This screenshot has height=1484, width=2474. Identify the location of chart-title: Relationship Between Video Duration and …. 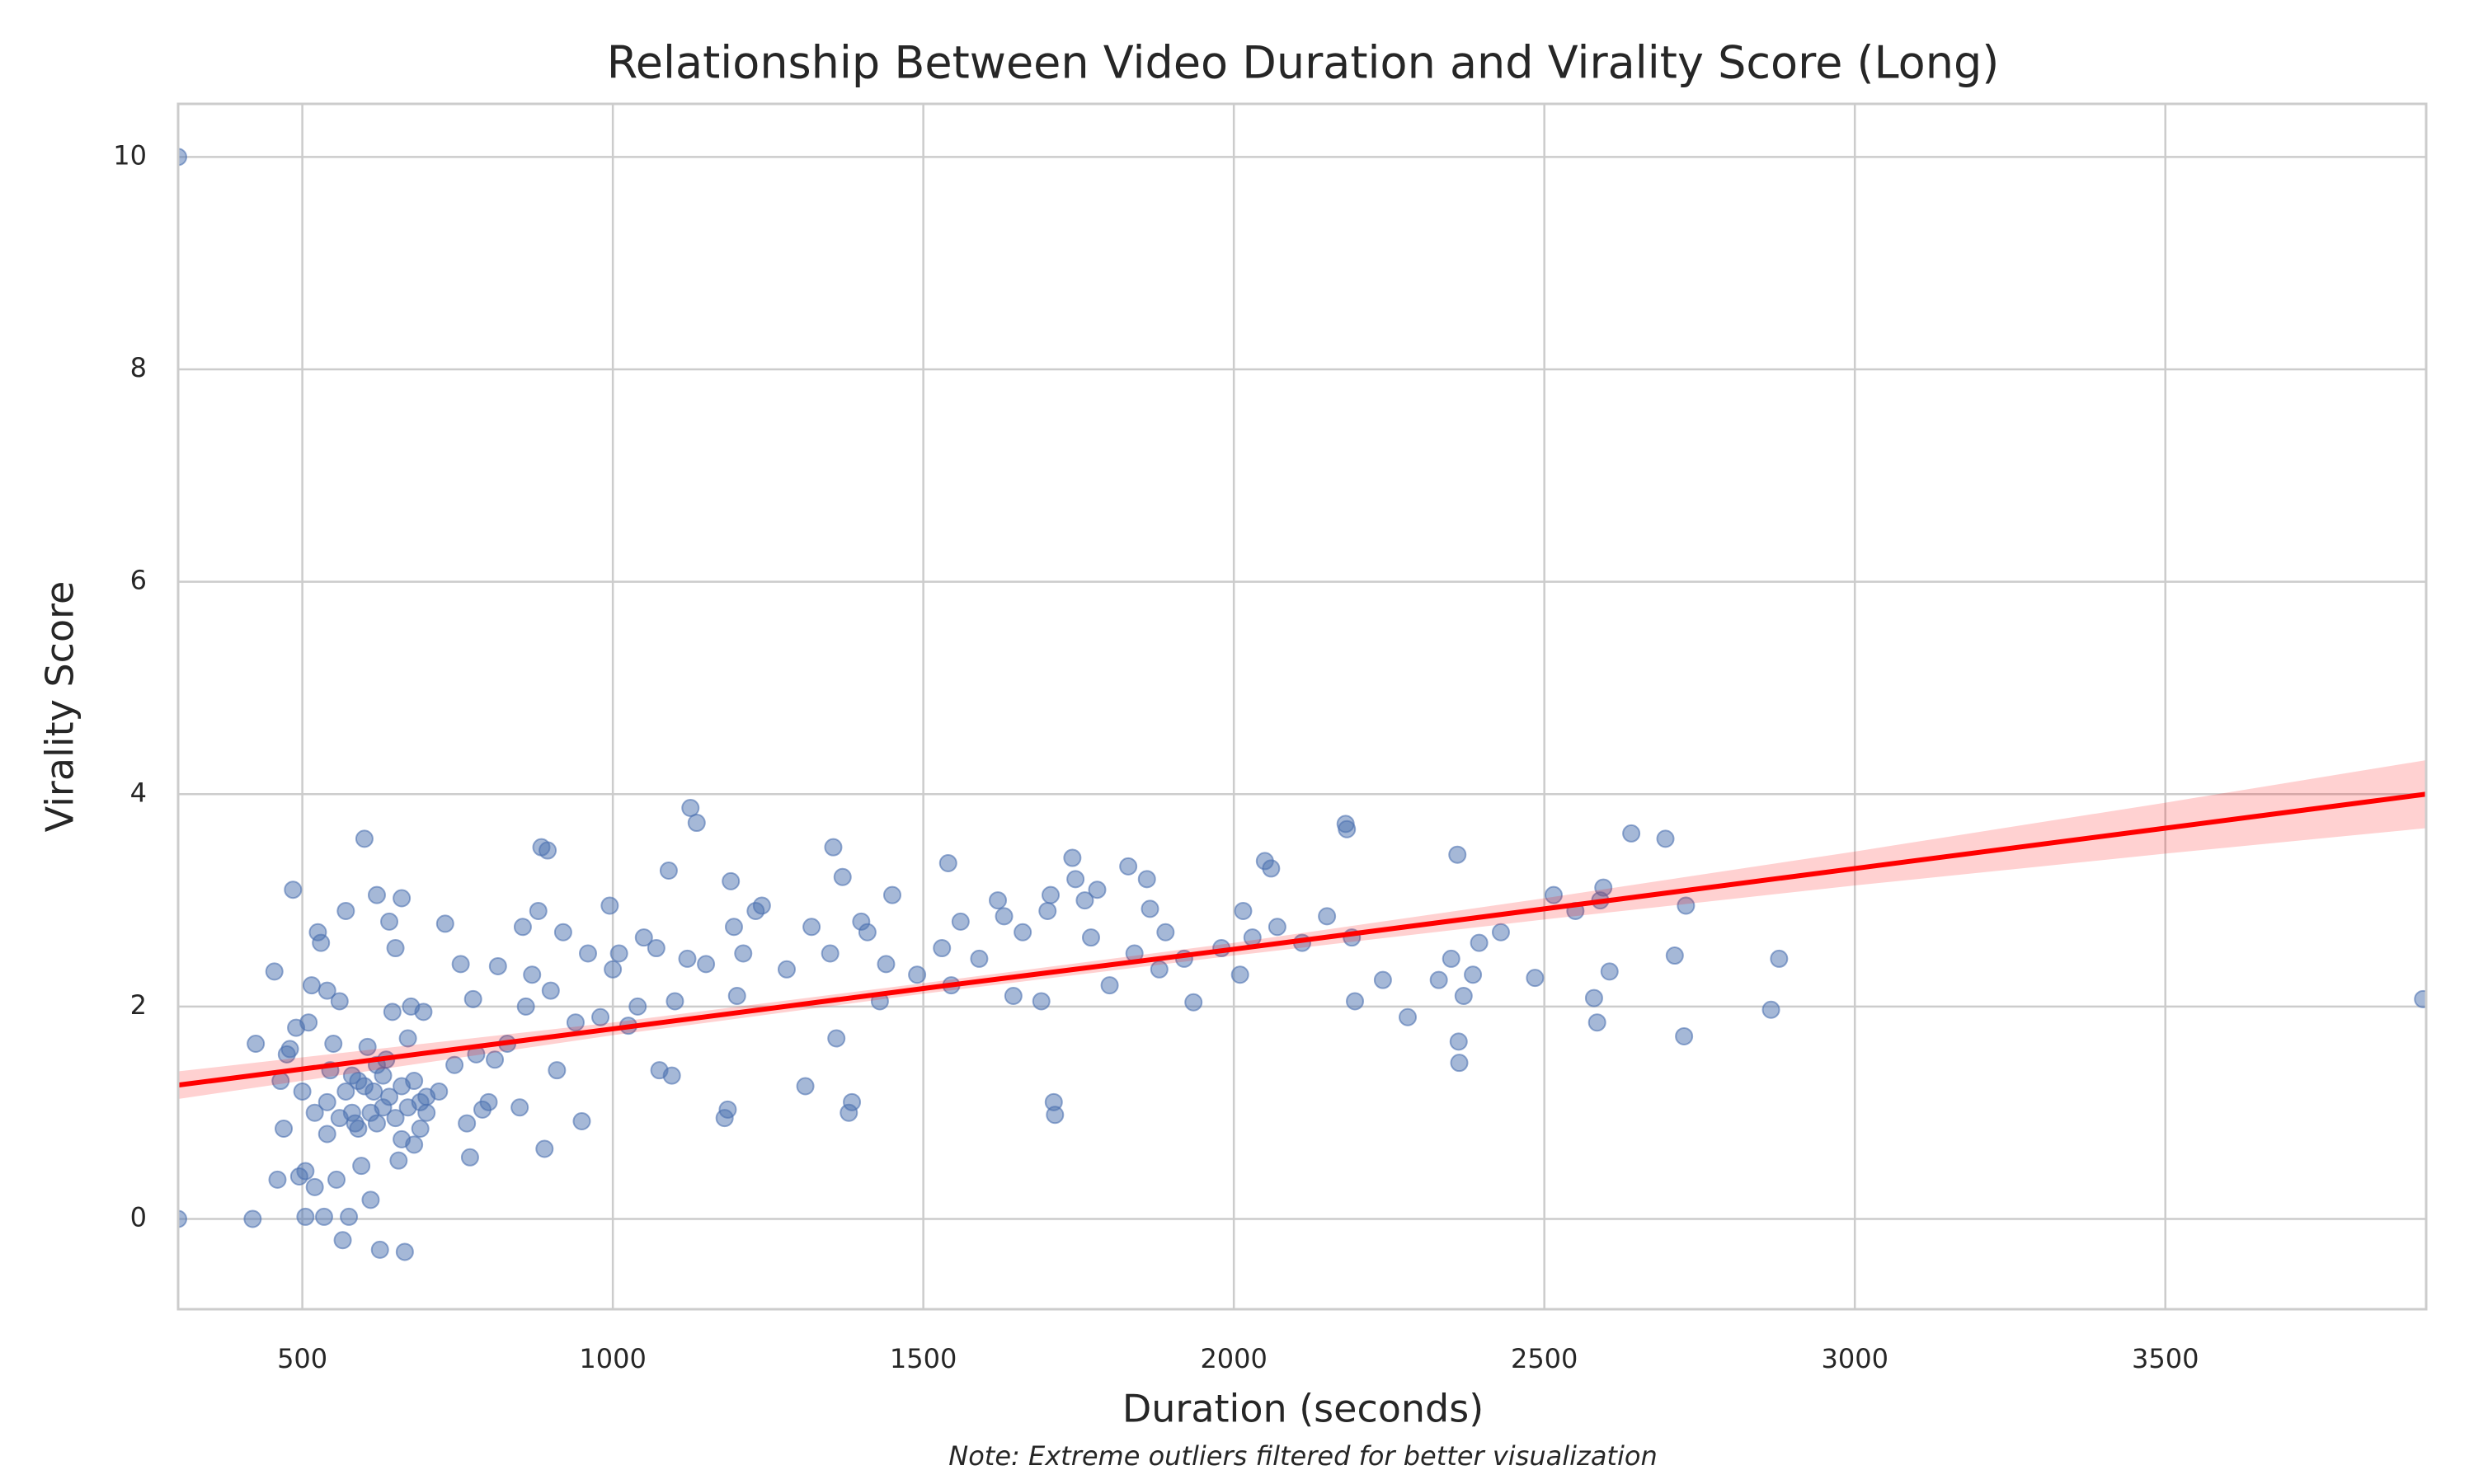
(1303, 63).